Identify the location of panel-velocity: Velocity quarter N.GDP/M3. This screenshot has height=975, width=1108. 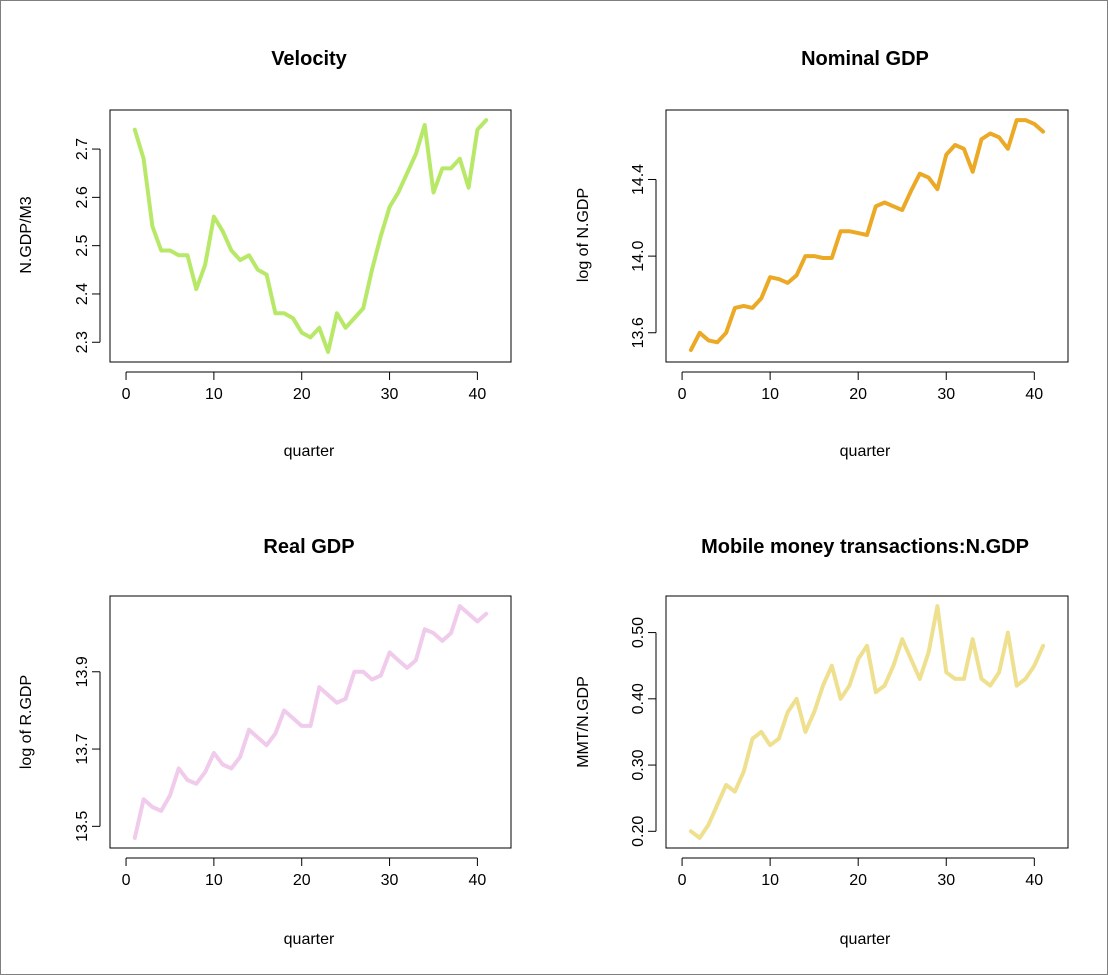
(183, 254).